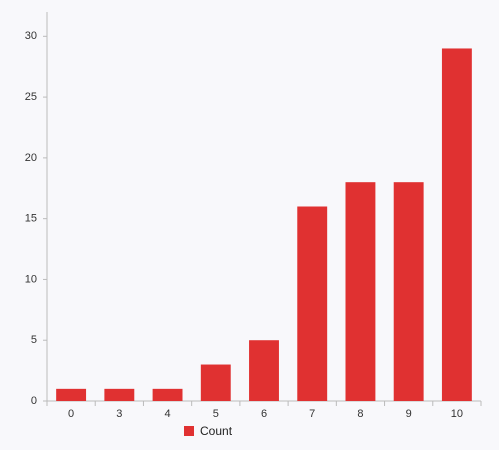  Describe the element at coordinates (31, 279) in the screenshot. I see `y-tick-label: 10` at that location.